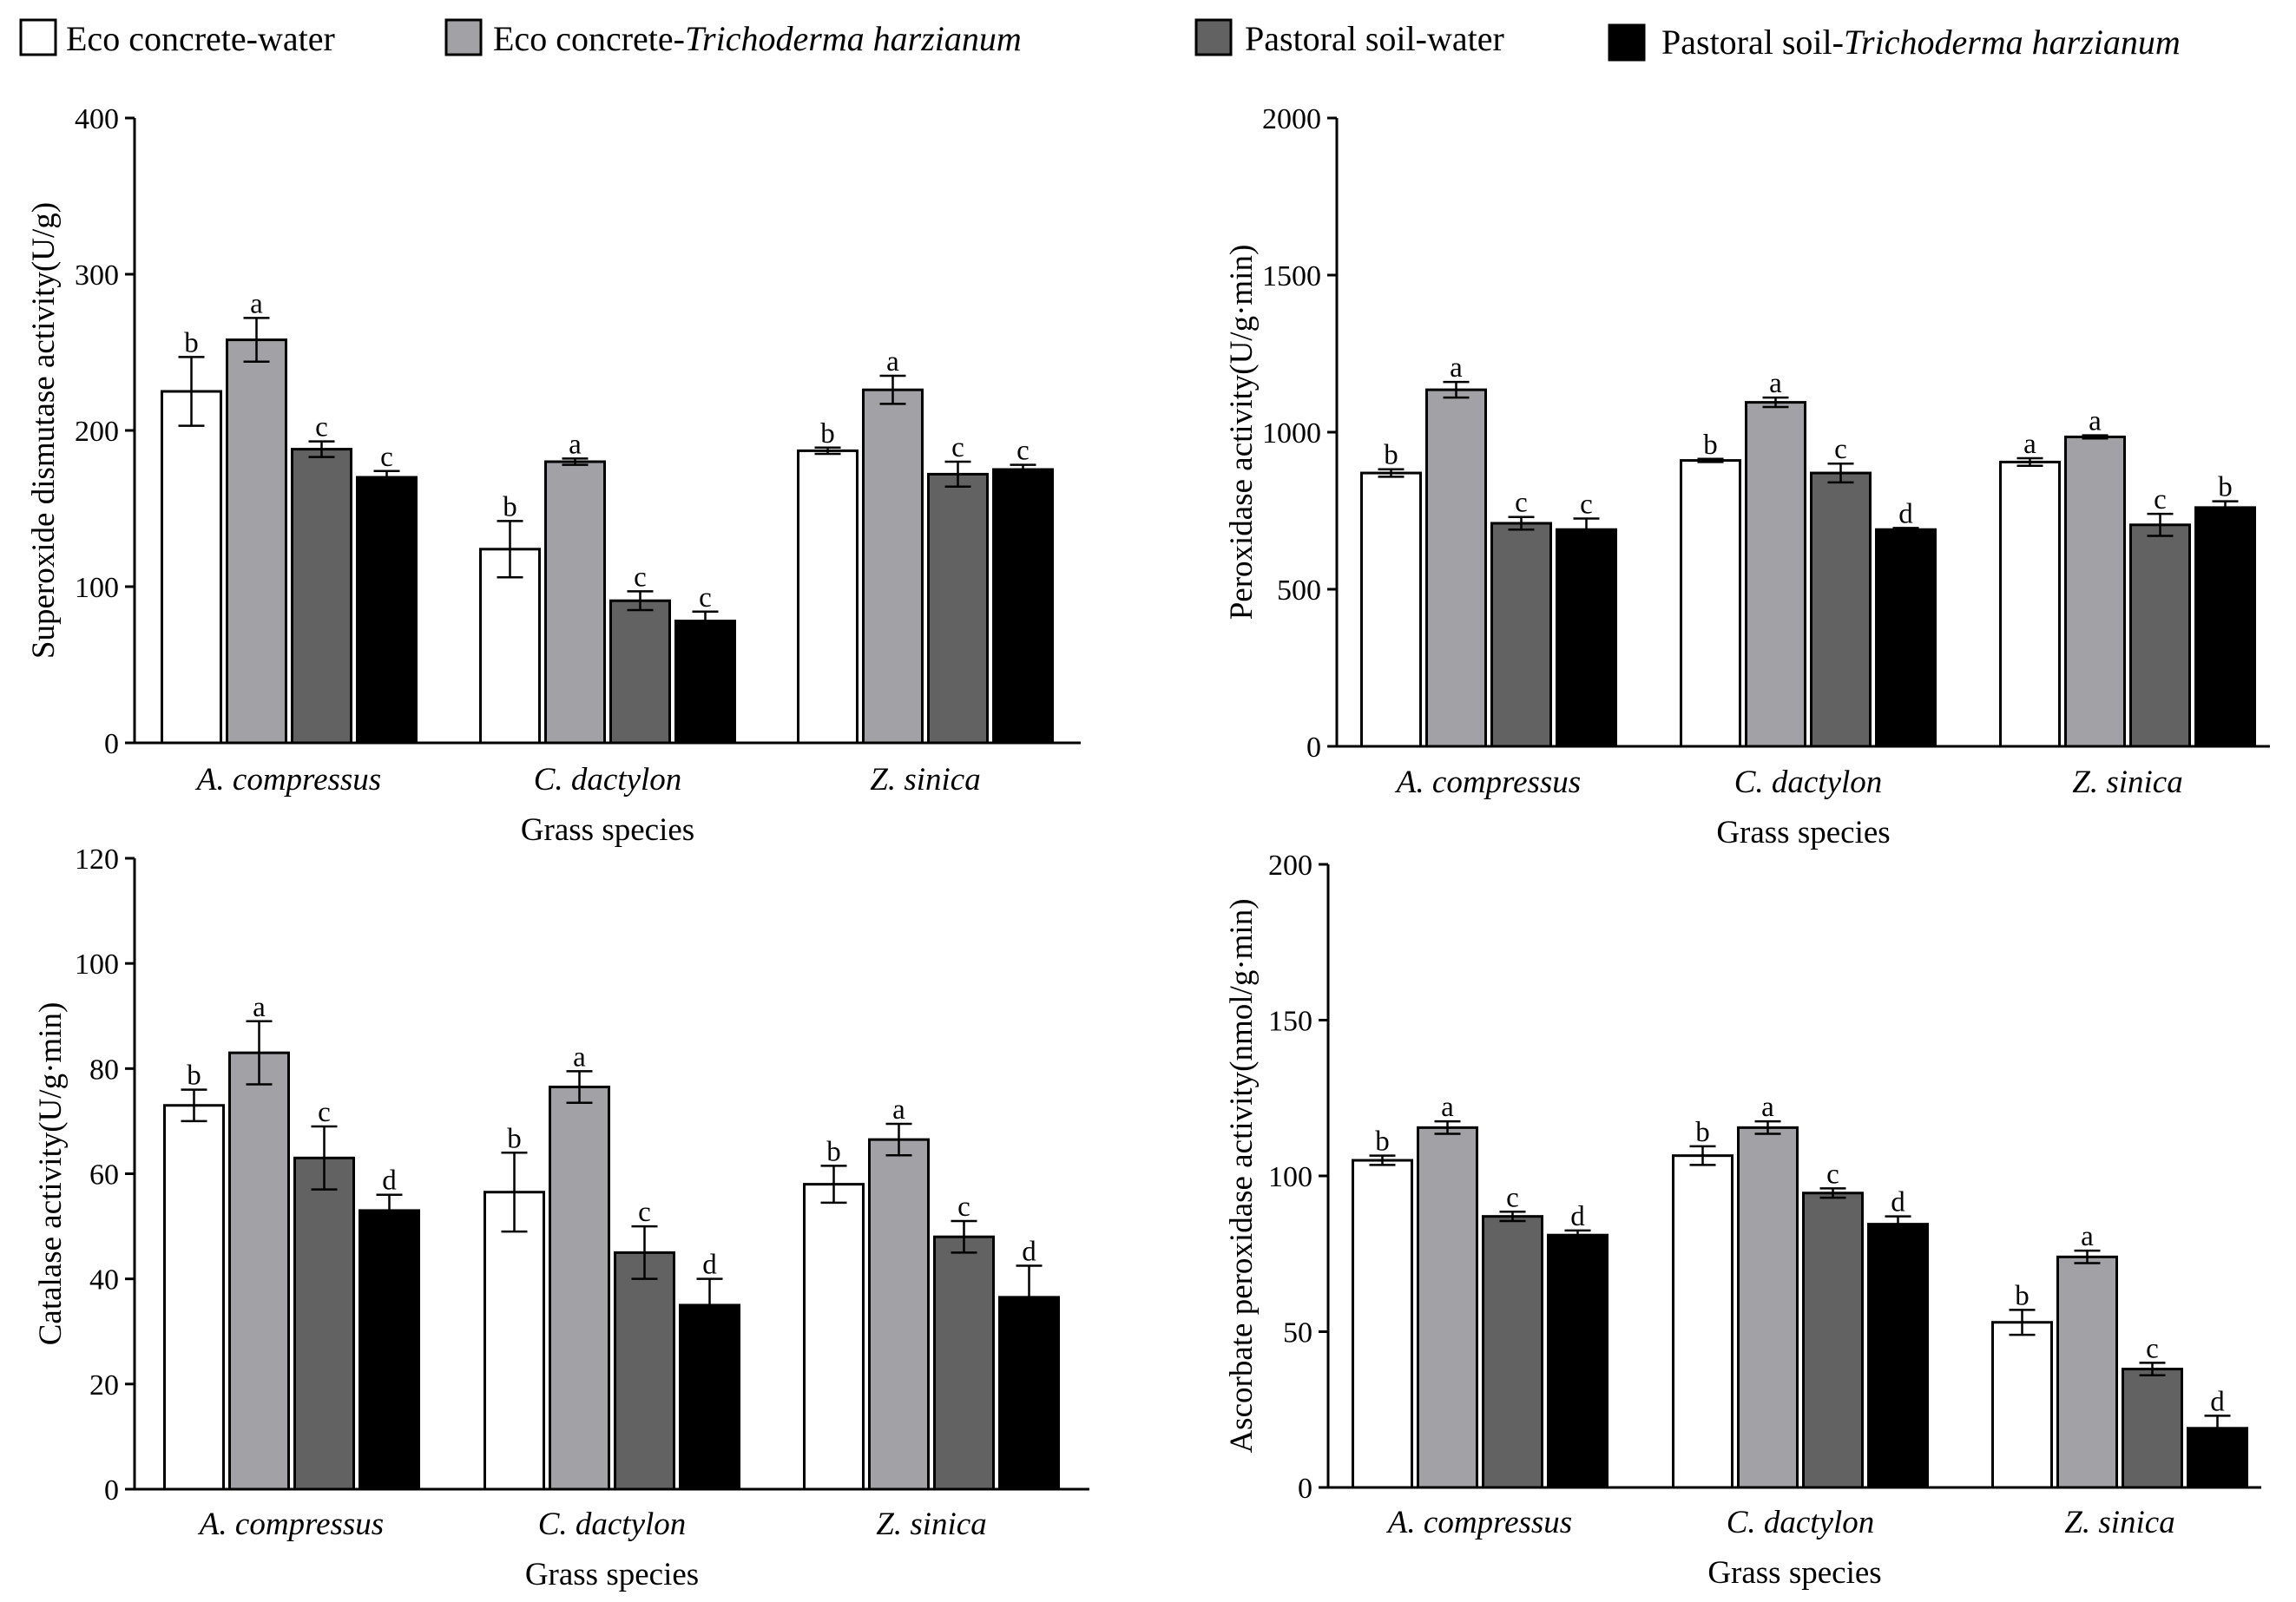  I want to click on legend-label-pastoral-soil-water: Pastoral soil-water, so click(1375, 38).